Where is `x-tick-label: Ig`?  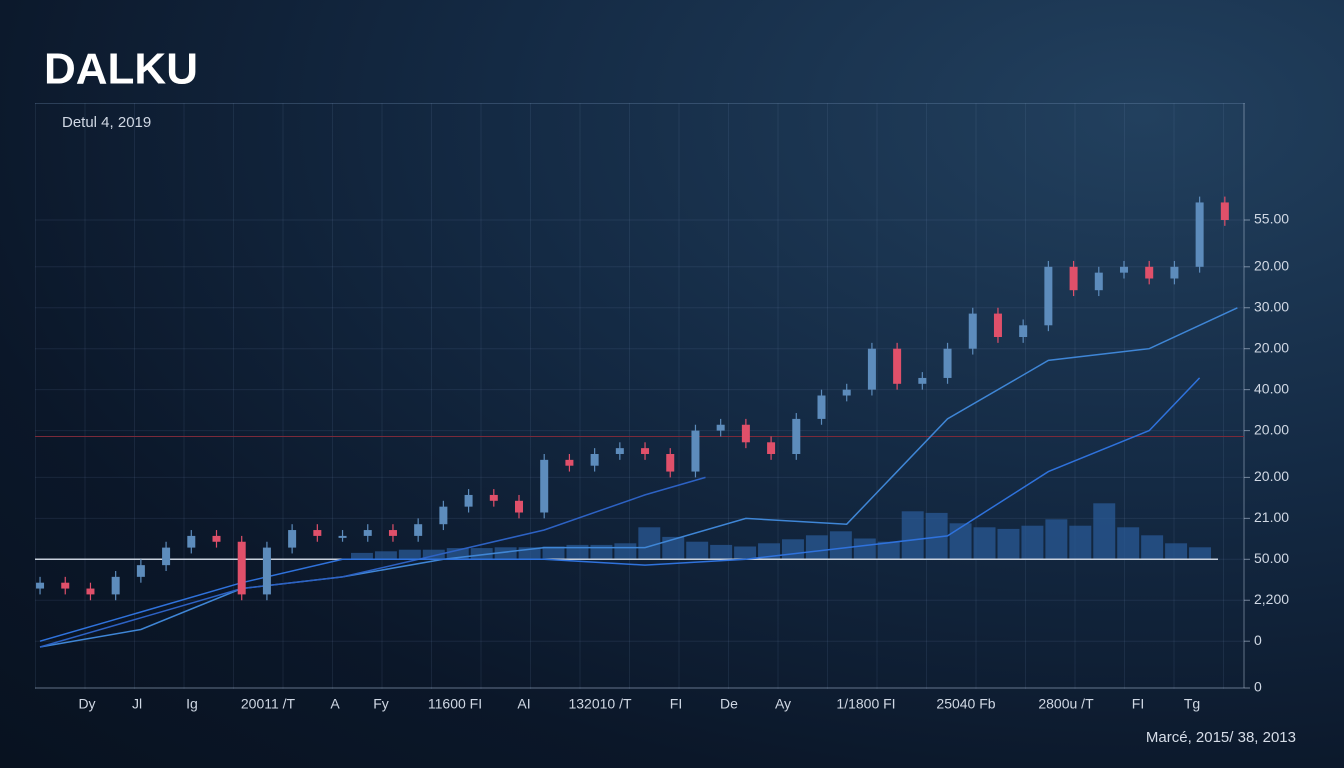 x-tick-label: Ig is located at coordinates (192, 704).